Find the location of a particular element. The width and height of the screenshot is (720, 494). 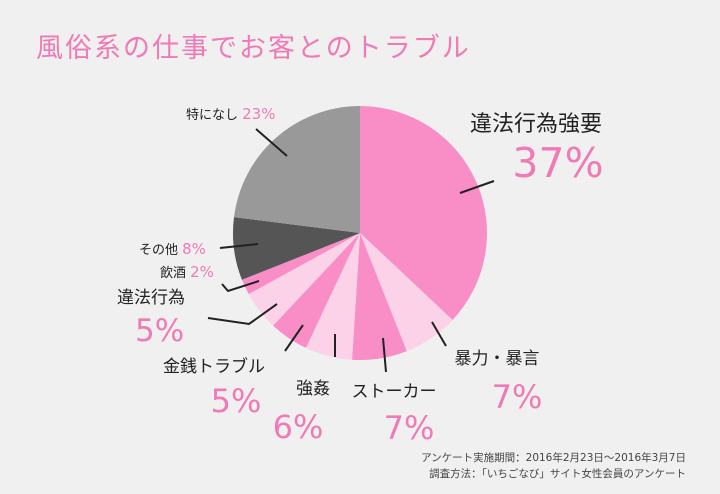

slice-label-8: その他 8% is located at coordinates (172, 249).